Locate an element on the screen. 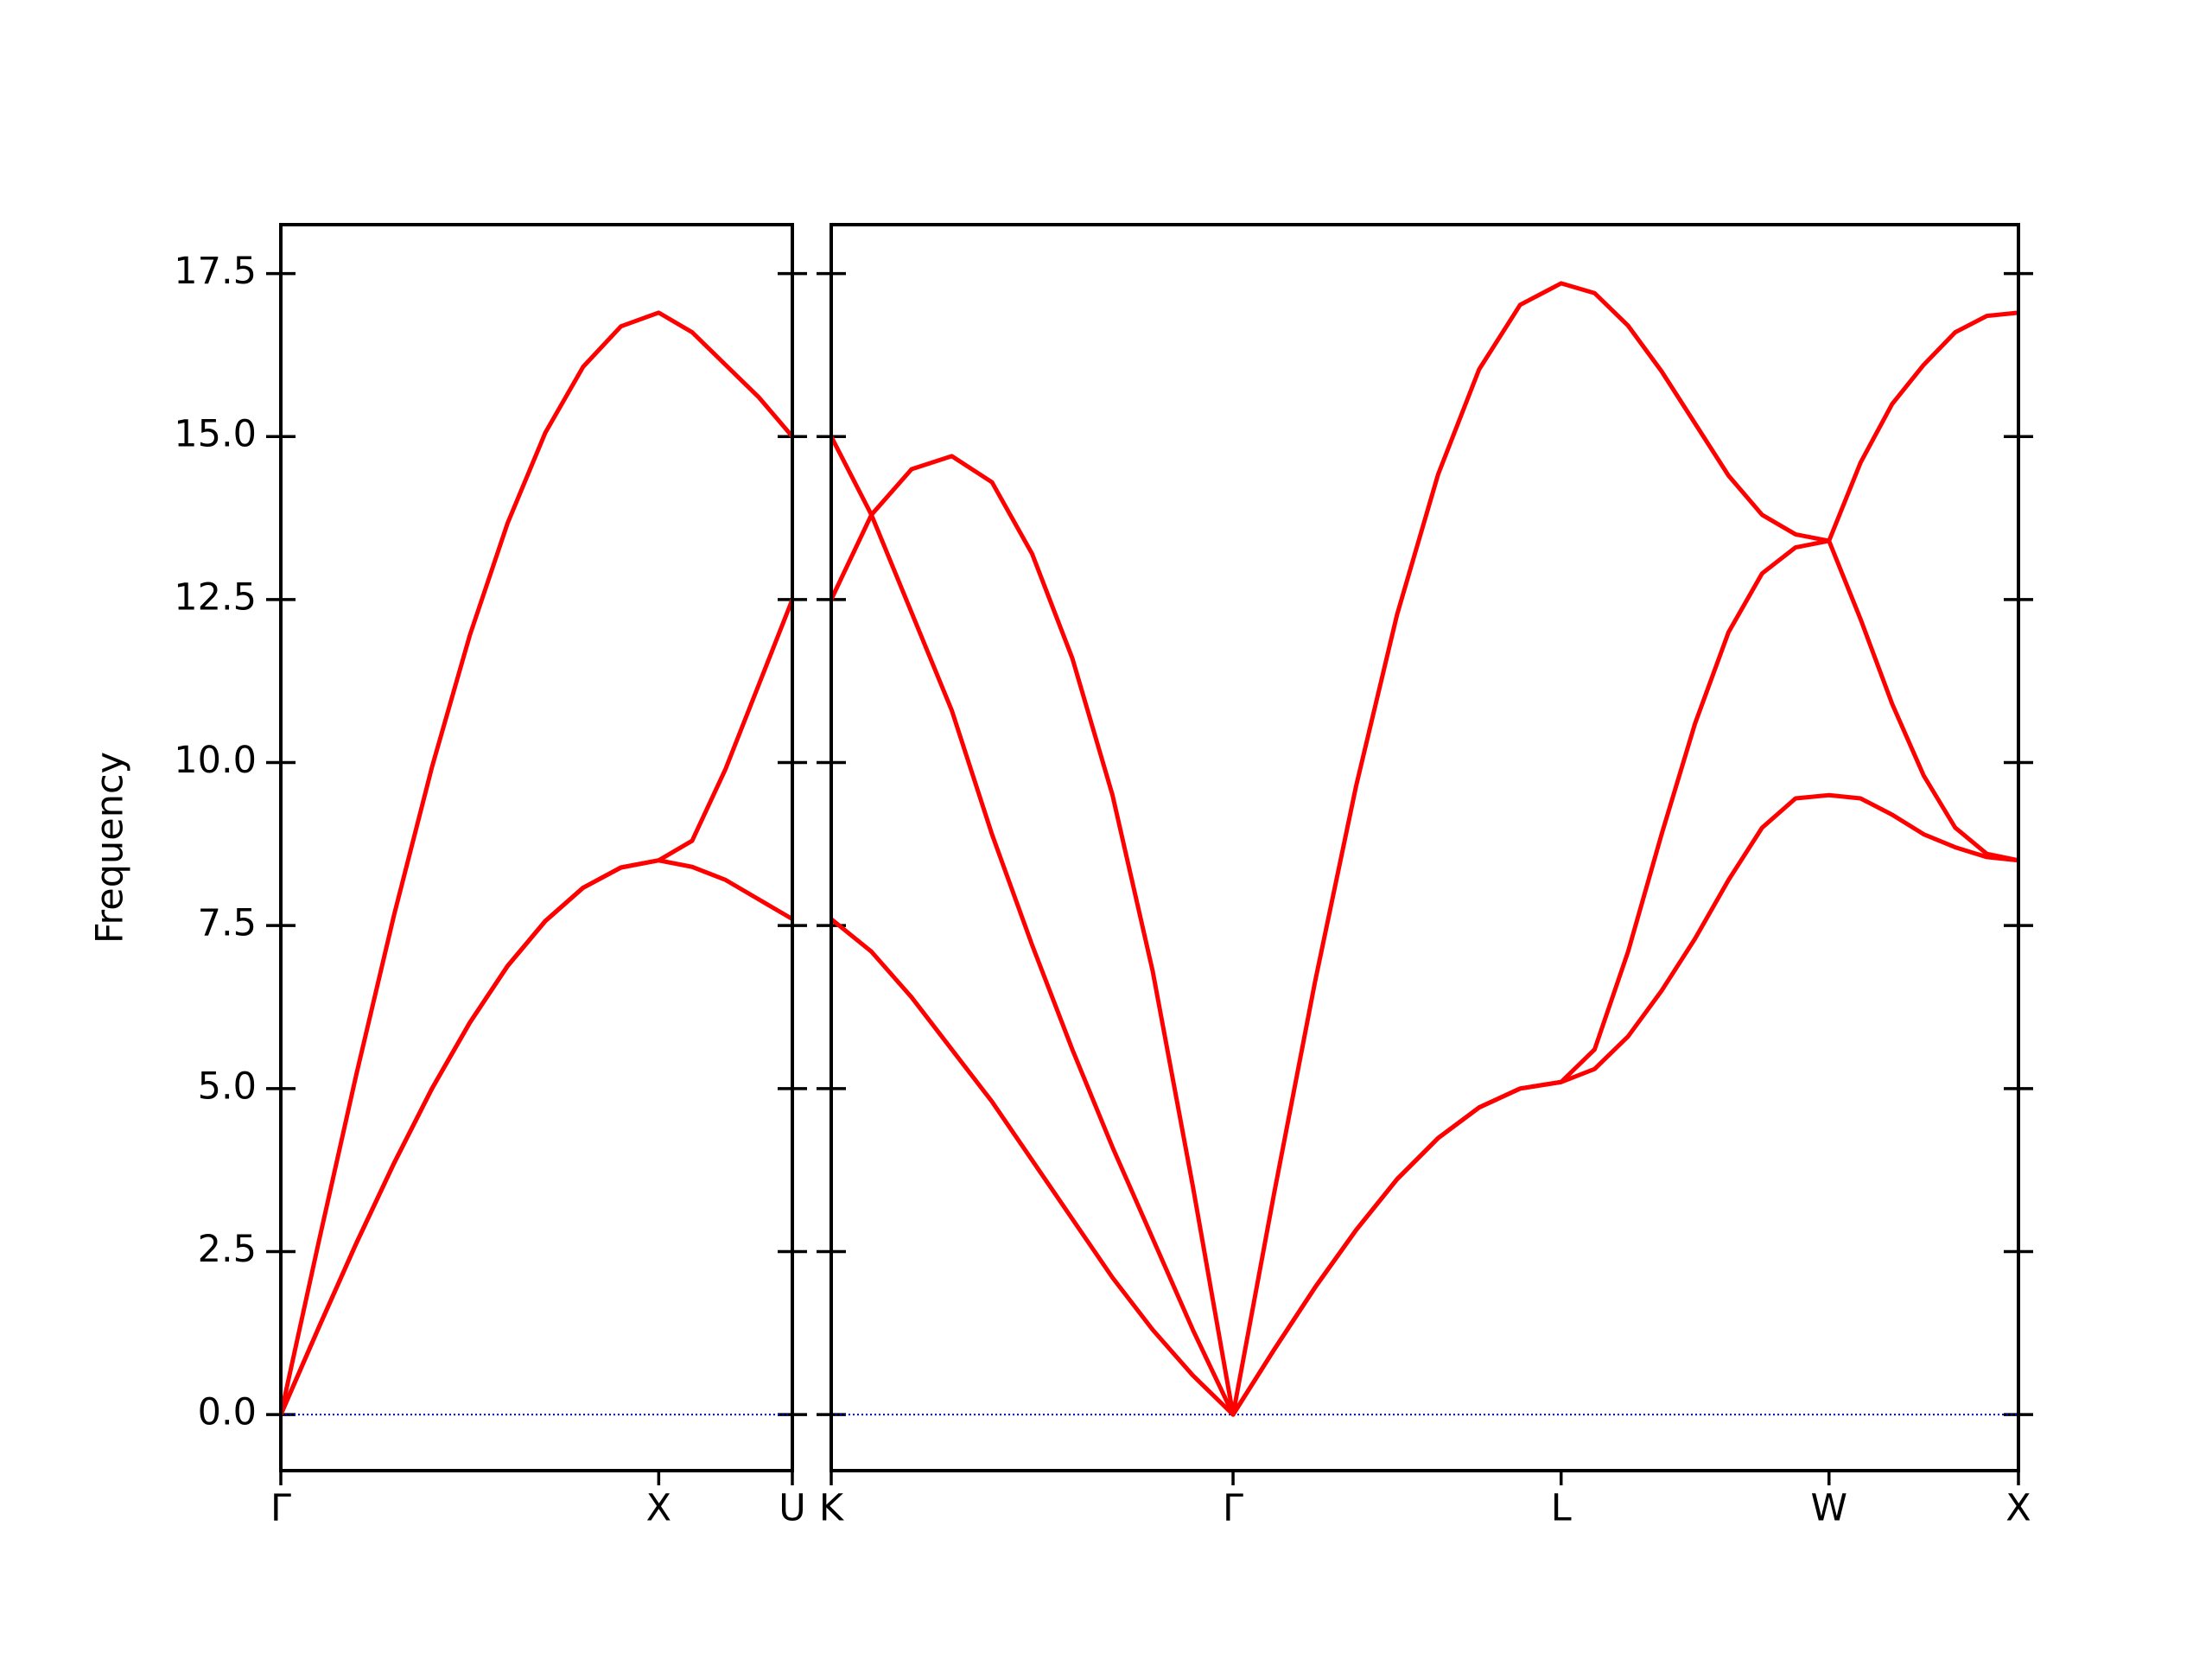 This screenshot has width=2212, height=1659. x-tick-label: U is located at coordinates (792, 1508).